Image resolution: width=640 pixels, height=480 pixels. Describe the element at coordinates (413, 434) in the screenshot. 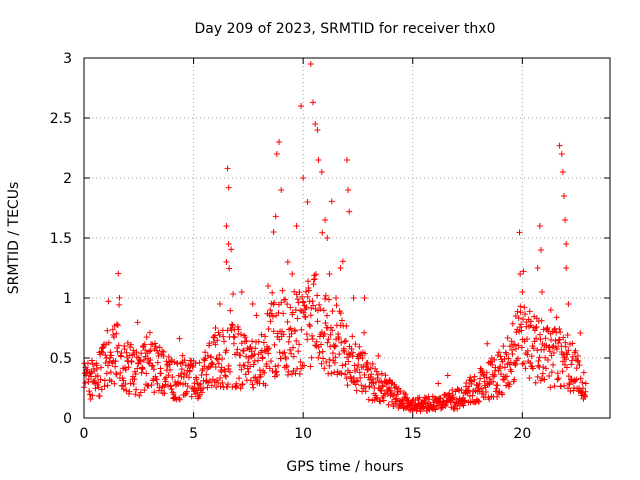

I see `x-tick-label: 15` at that location.